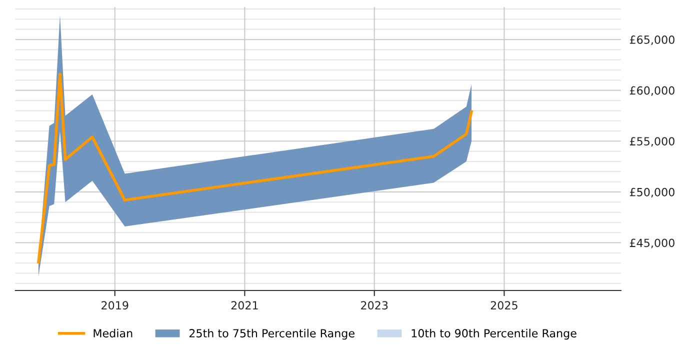  Describe the element at coordinates (271, 334) in the screenshot. I see `legend-label: 25th to 75th Percentile Range` at that location.